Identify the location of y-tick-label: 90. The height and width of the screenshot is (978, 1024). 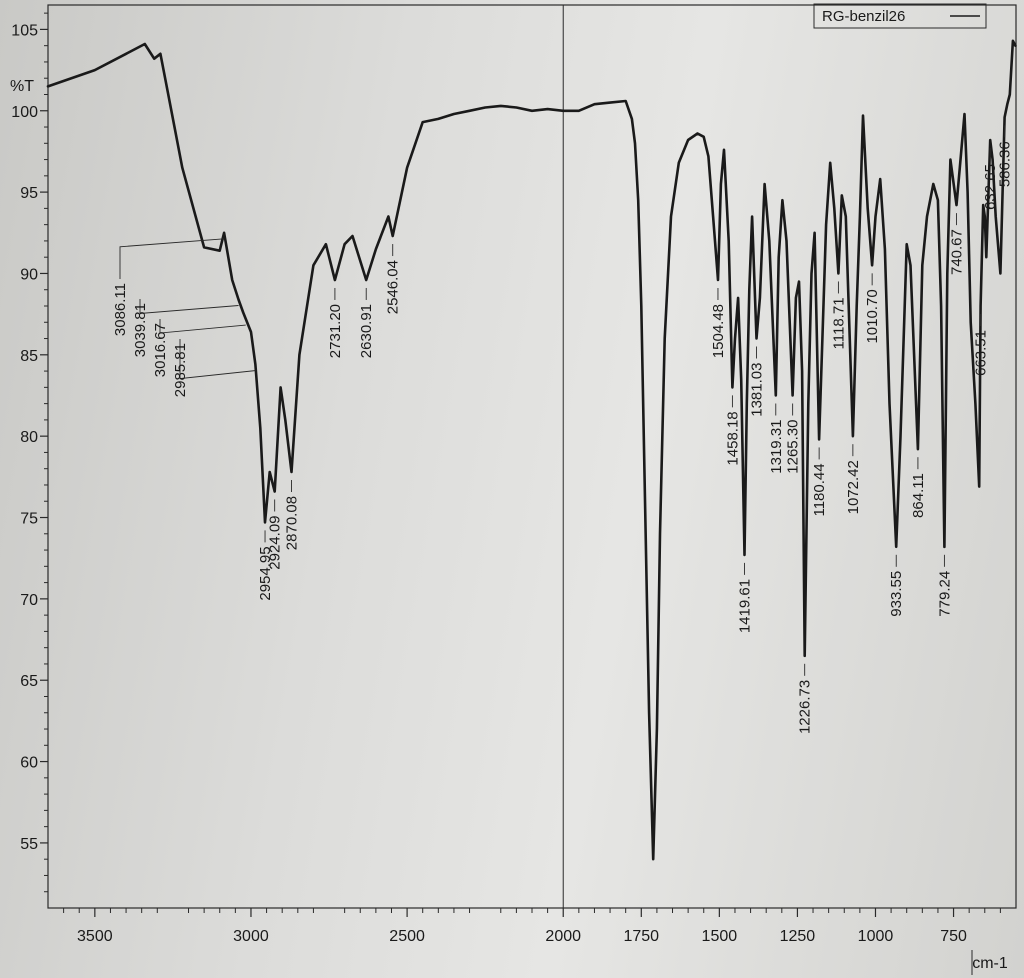
(29, 274).